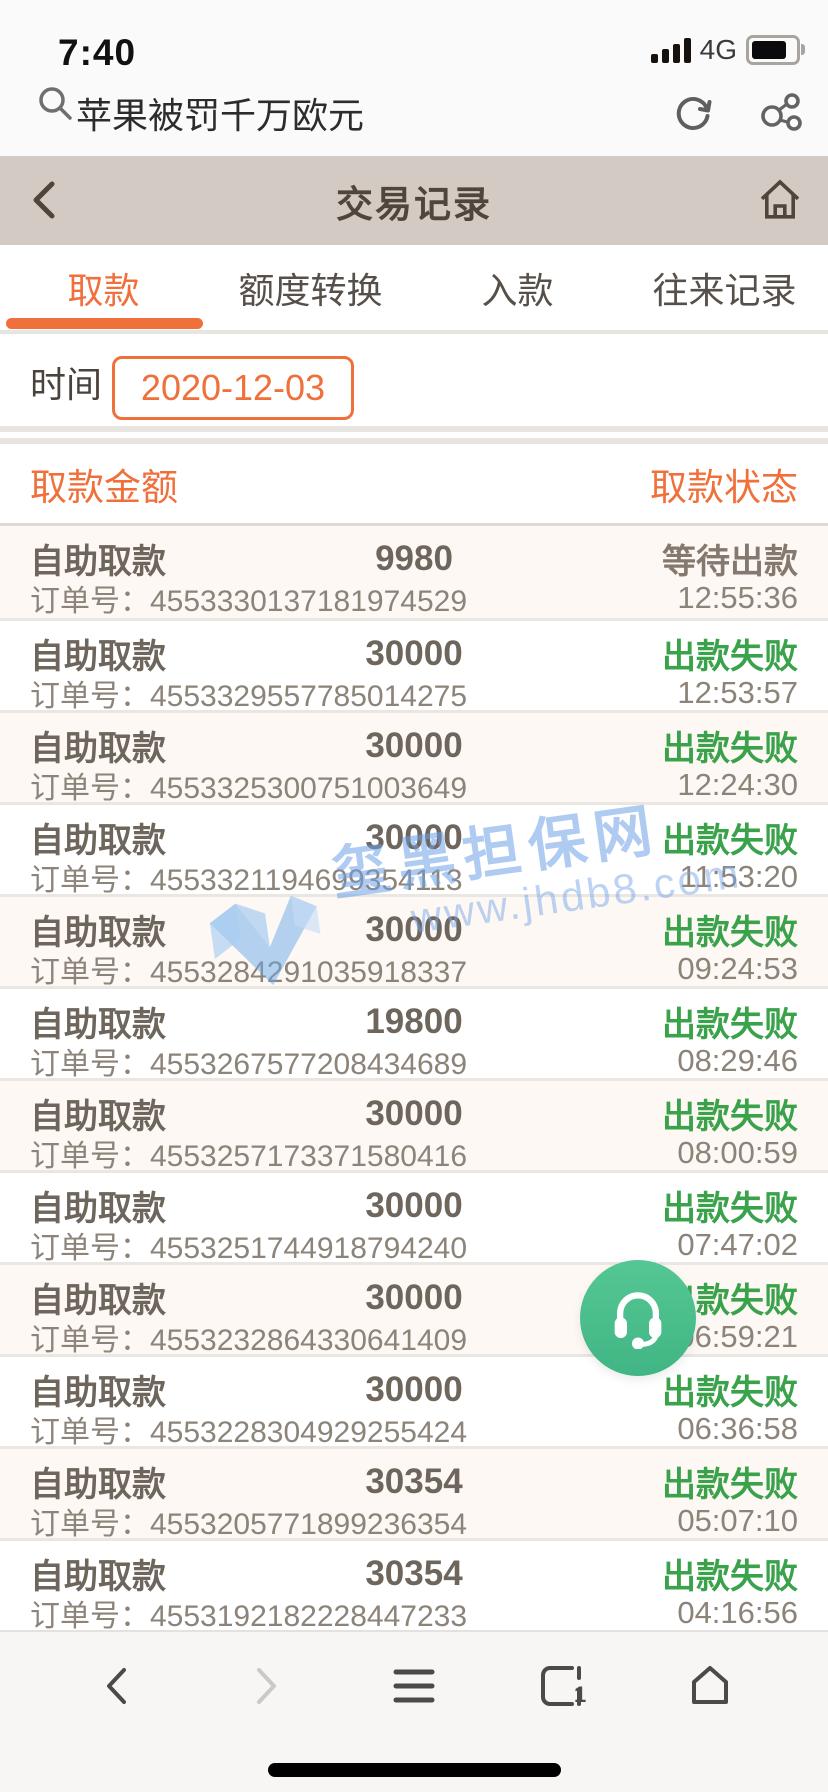 This screenshot has width=828, height=1792. What do you see at coordinates (414, 113) in the screenshot?
I see `browser-search-bar: 苹果被罚千万欧元` at bounding box center [414, 113].